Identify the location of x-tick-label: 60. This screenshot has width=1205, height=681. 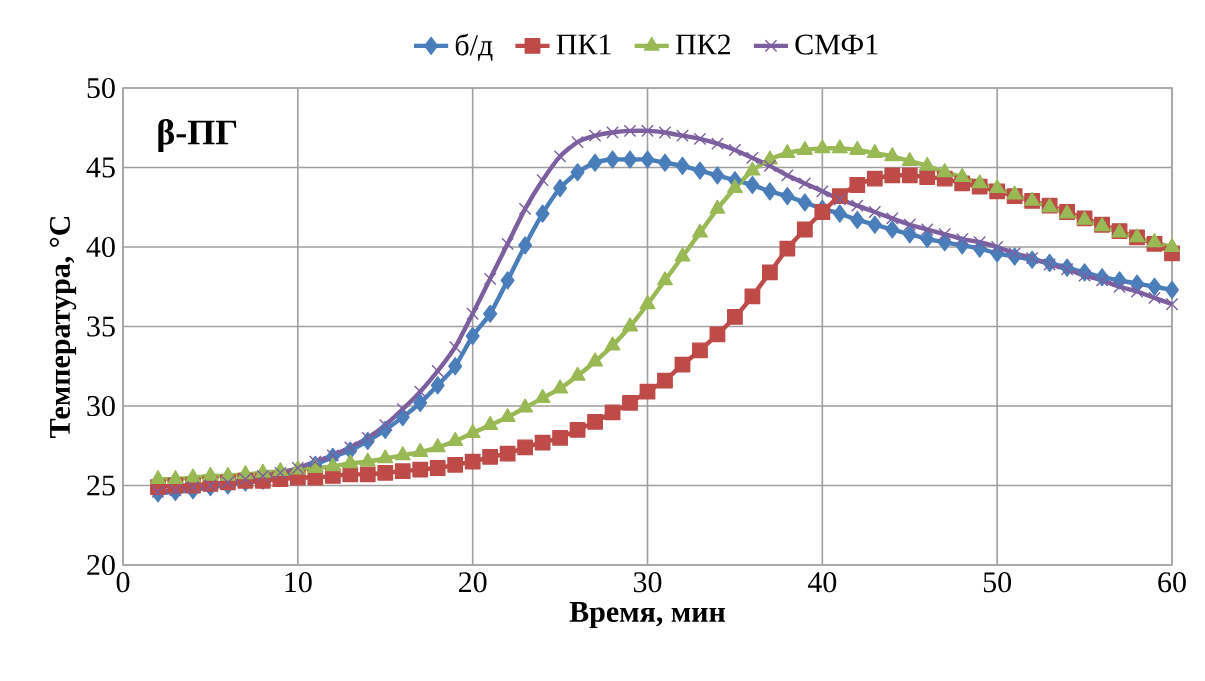
(1172, 582).